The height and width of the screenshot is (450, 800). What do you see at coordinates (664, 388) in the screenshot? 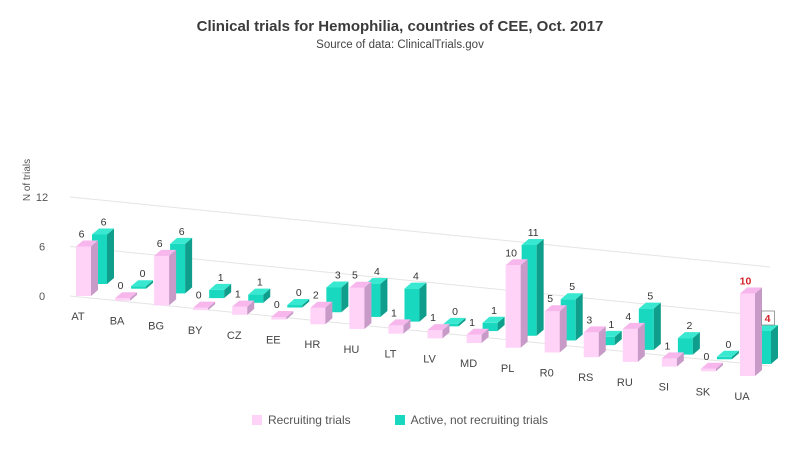
I see `category-label-SI: SI` at bounding box center [664, 388].